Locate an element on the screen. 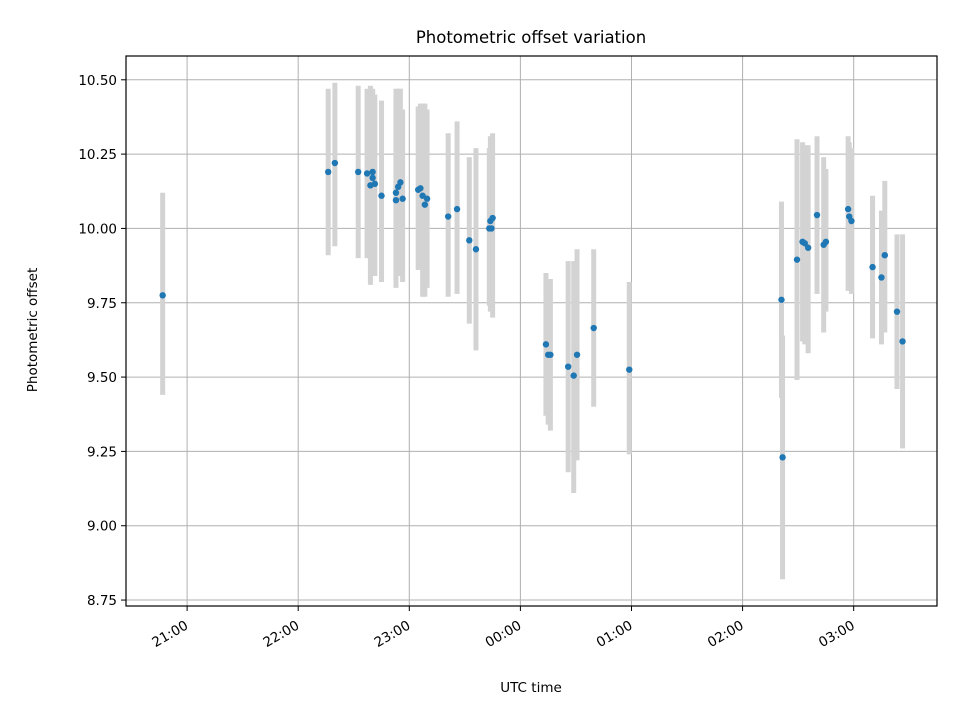  y-axis-label: Photometric offset is located at coordinates (33, 330).